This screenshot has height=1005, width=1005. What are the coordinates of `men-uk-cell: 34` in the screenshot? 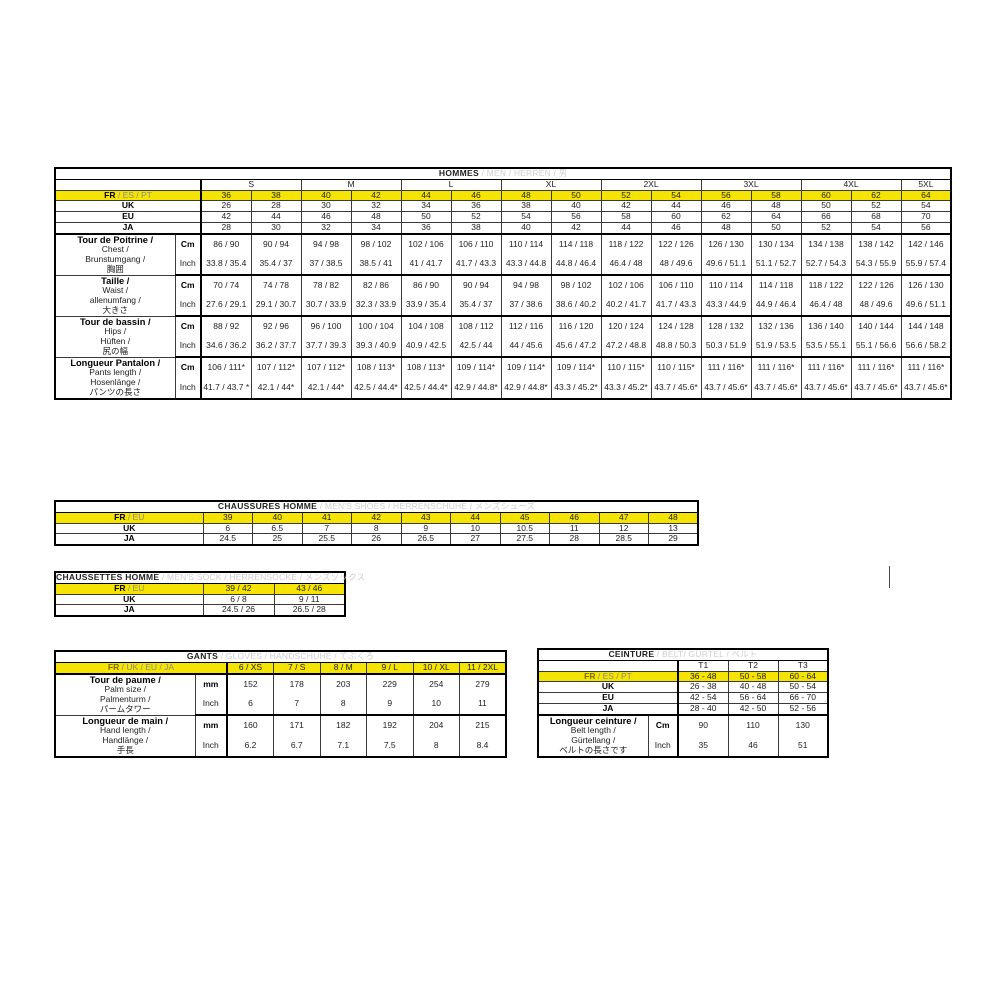 It's located at (426, 206).